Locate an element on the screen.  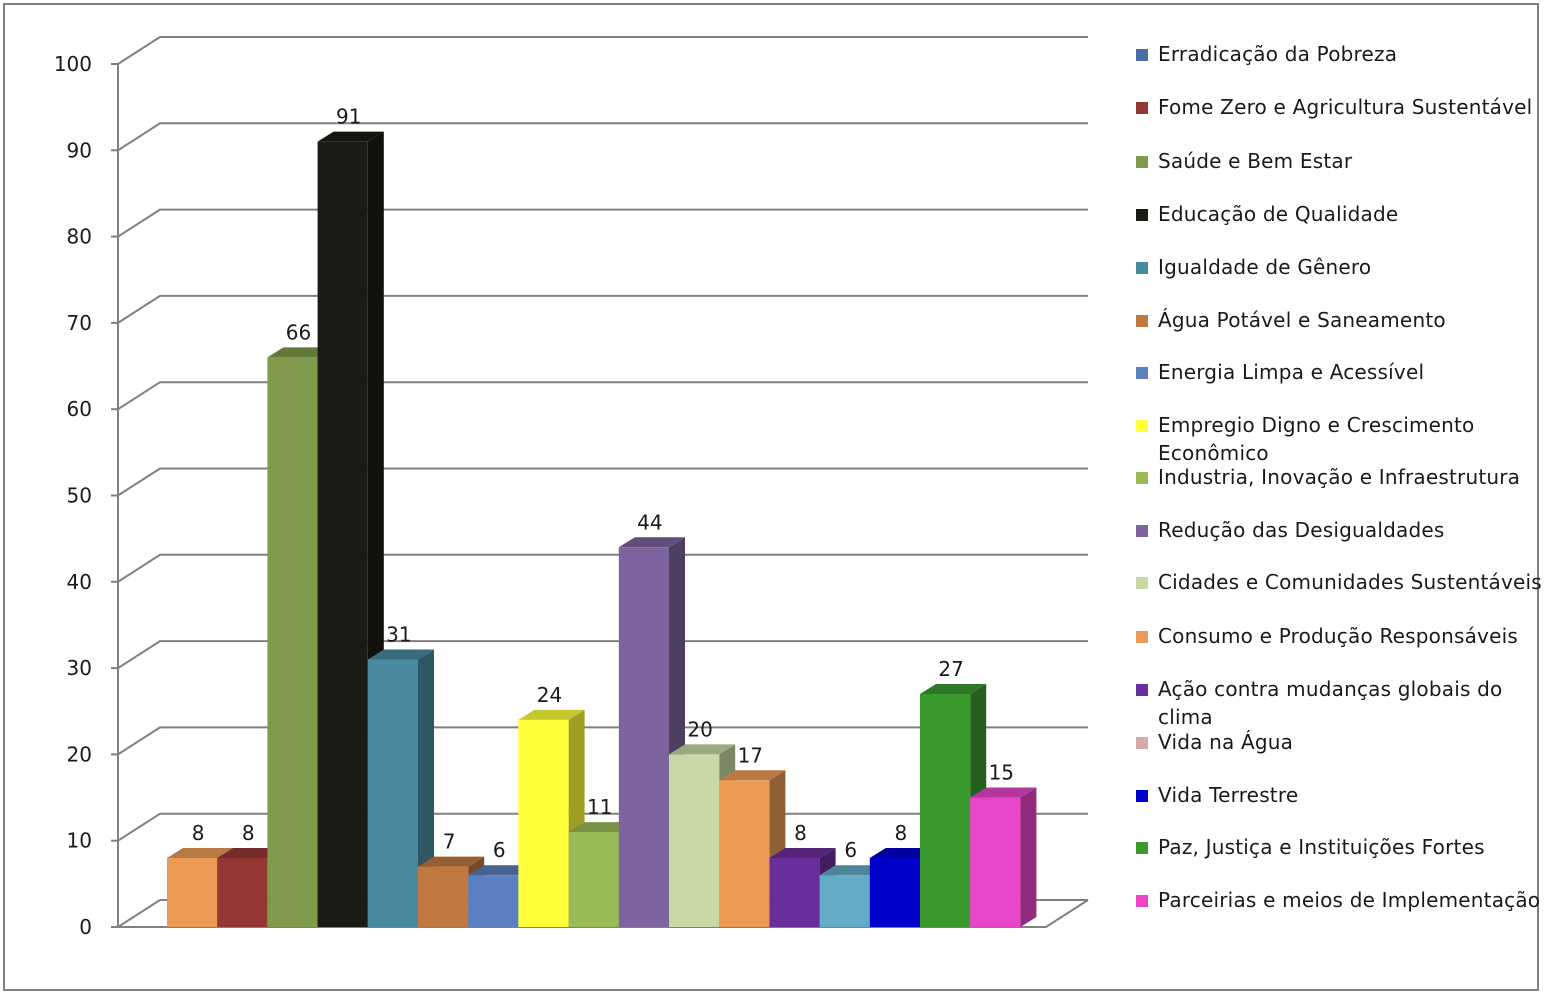
y-tick-label: 0 is located at coordinates (85, 927).